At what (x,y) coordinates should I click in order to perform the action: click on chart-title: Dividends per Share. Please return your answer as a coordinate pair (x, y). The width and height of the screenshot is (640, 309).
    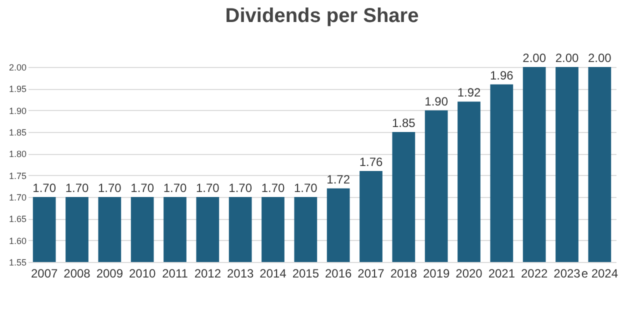
    Looking at the image, I should click on (322, 16).